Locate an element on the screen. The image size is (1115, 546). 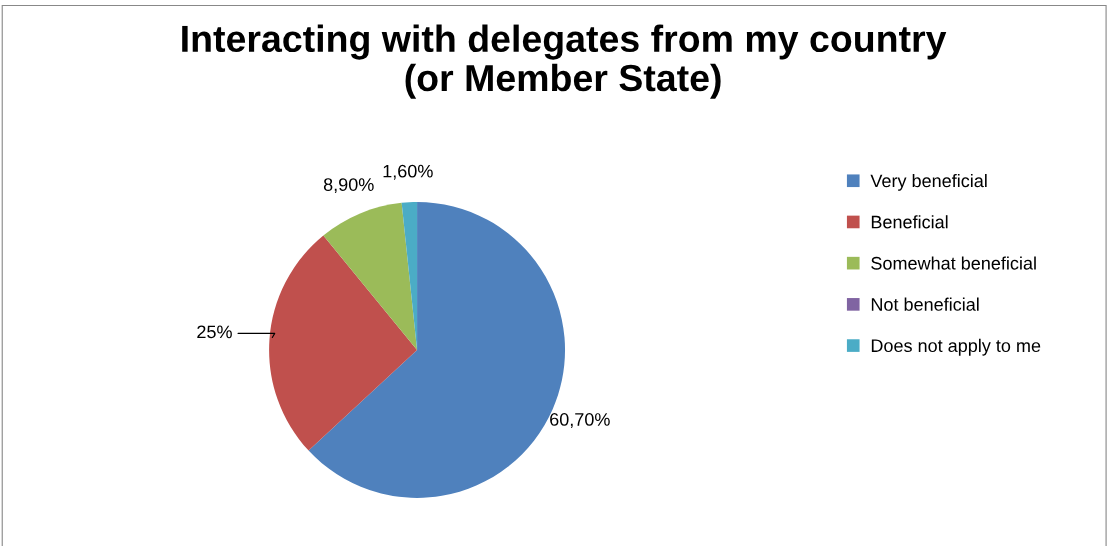
legend-label: Not beneficial is located at coordinates (925, 304).